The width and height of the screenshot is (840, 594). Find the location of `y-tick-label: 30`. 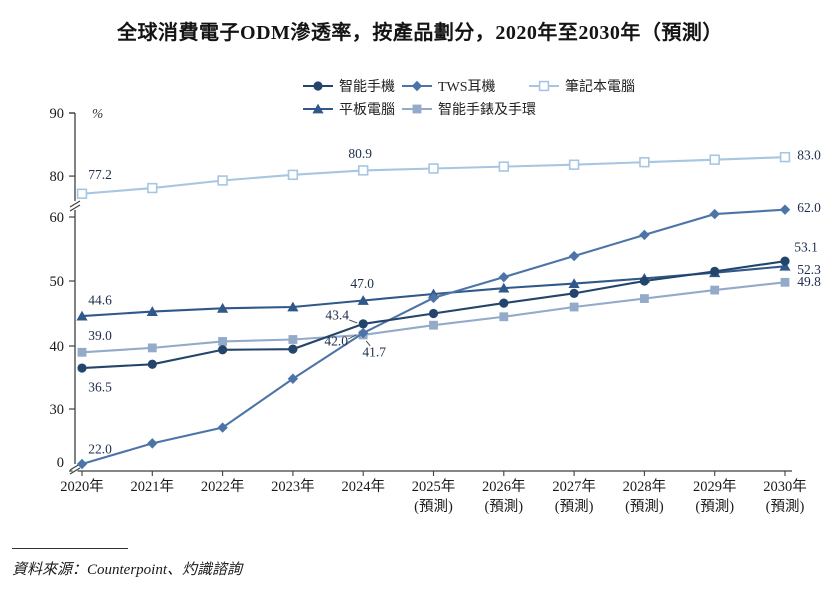

y-tick-label: 30 is located at coordinates (57, 410).